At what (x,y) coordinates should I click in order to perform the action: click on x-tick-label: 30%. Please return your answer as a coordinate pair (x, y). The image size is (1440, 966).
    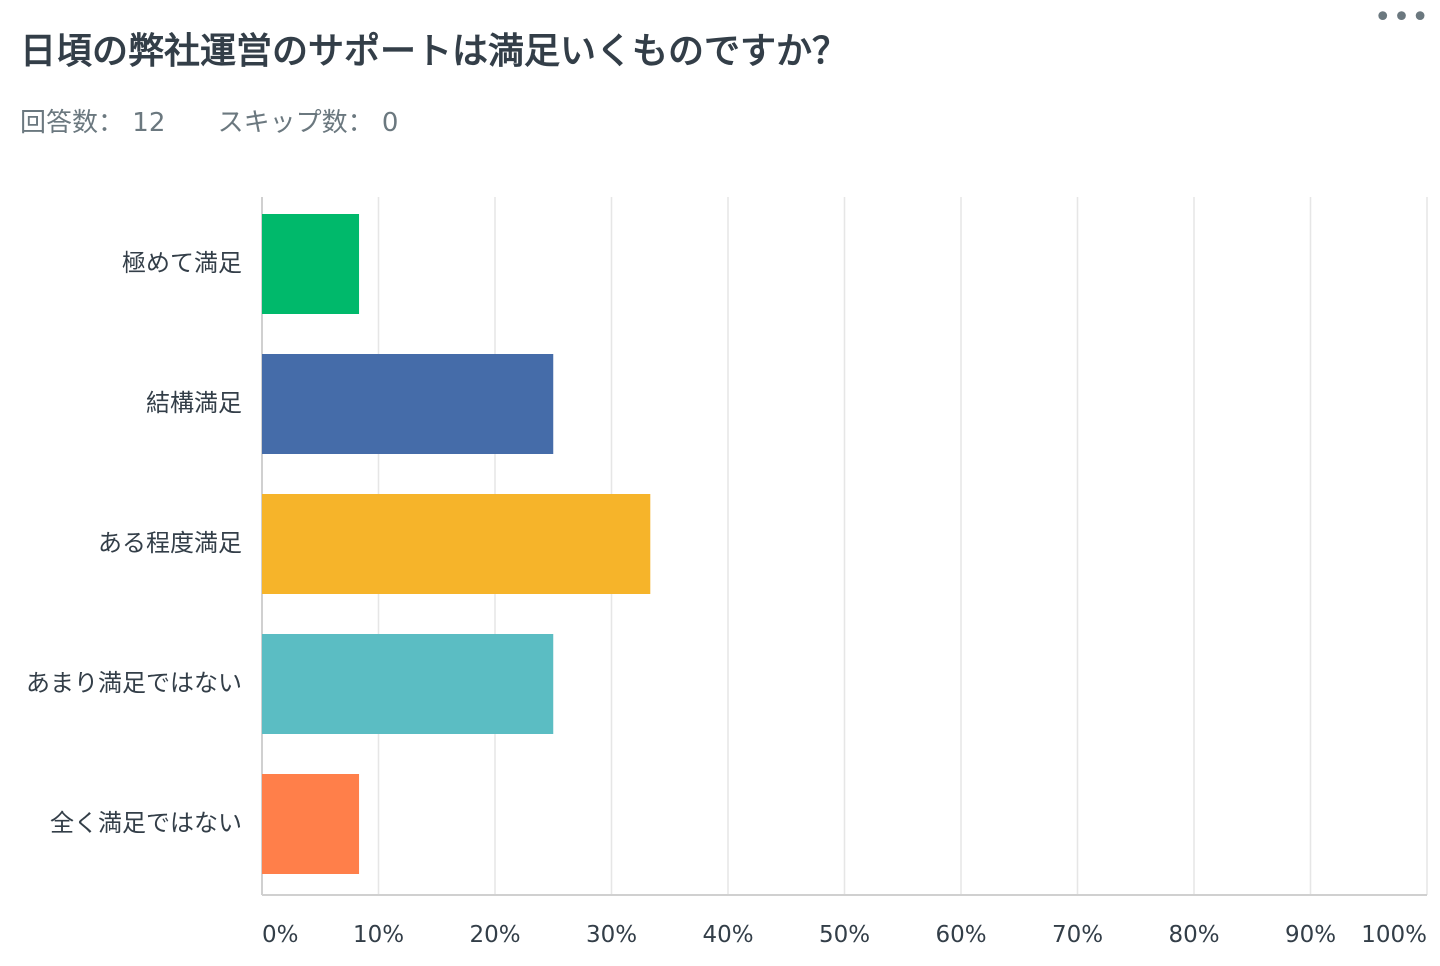
    Looking at the image, I should click on (611, 935).